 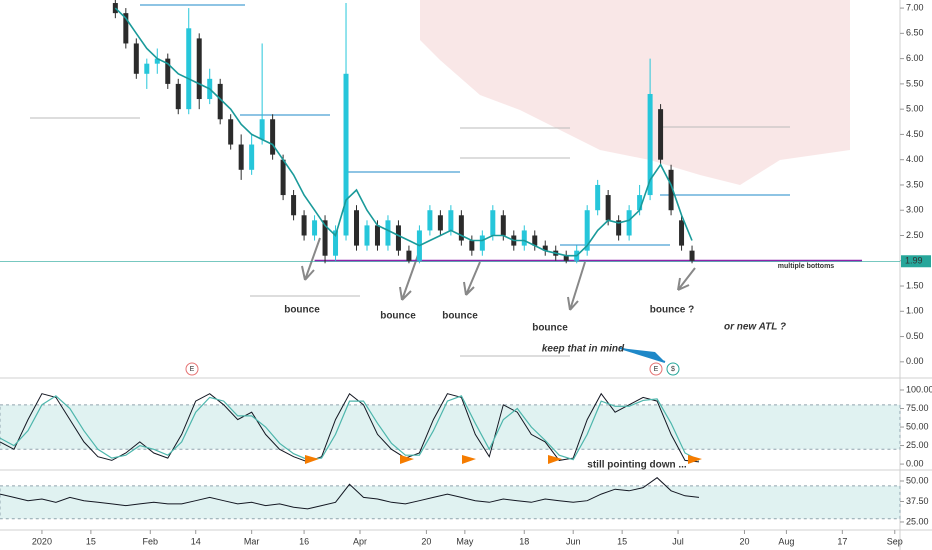 What do you see at coordinates (915, 83) in the screenshot?
I see `y-tick-label: 5.50` at bounding box center [915, 83].